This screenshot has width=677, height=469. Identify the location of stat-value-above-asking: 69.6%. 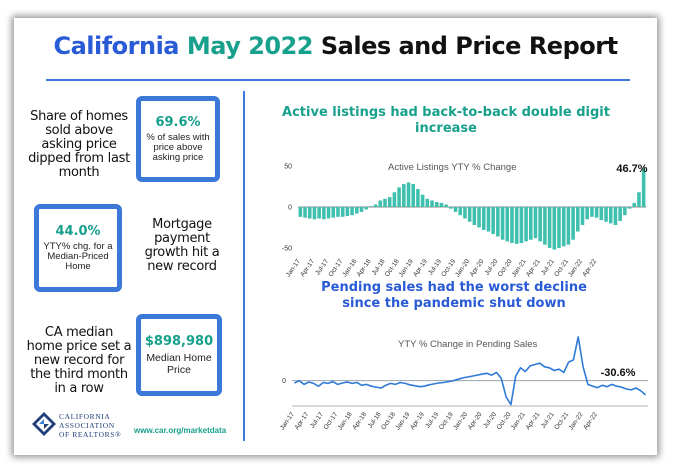
(178, 122).